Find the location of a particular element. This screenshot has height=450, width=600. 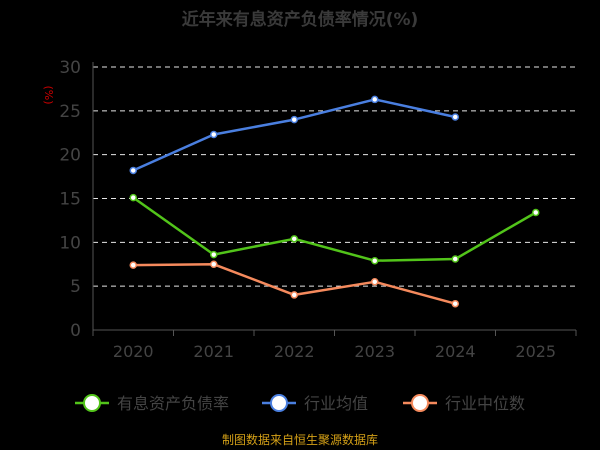

chart-title: 近年来有息资产负债率情况(%) is located at coordinates (300, 19).